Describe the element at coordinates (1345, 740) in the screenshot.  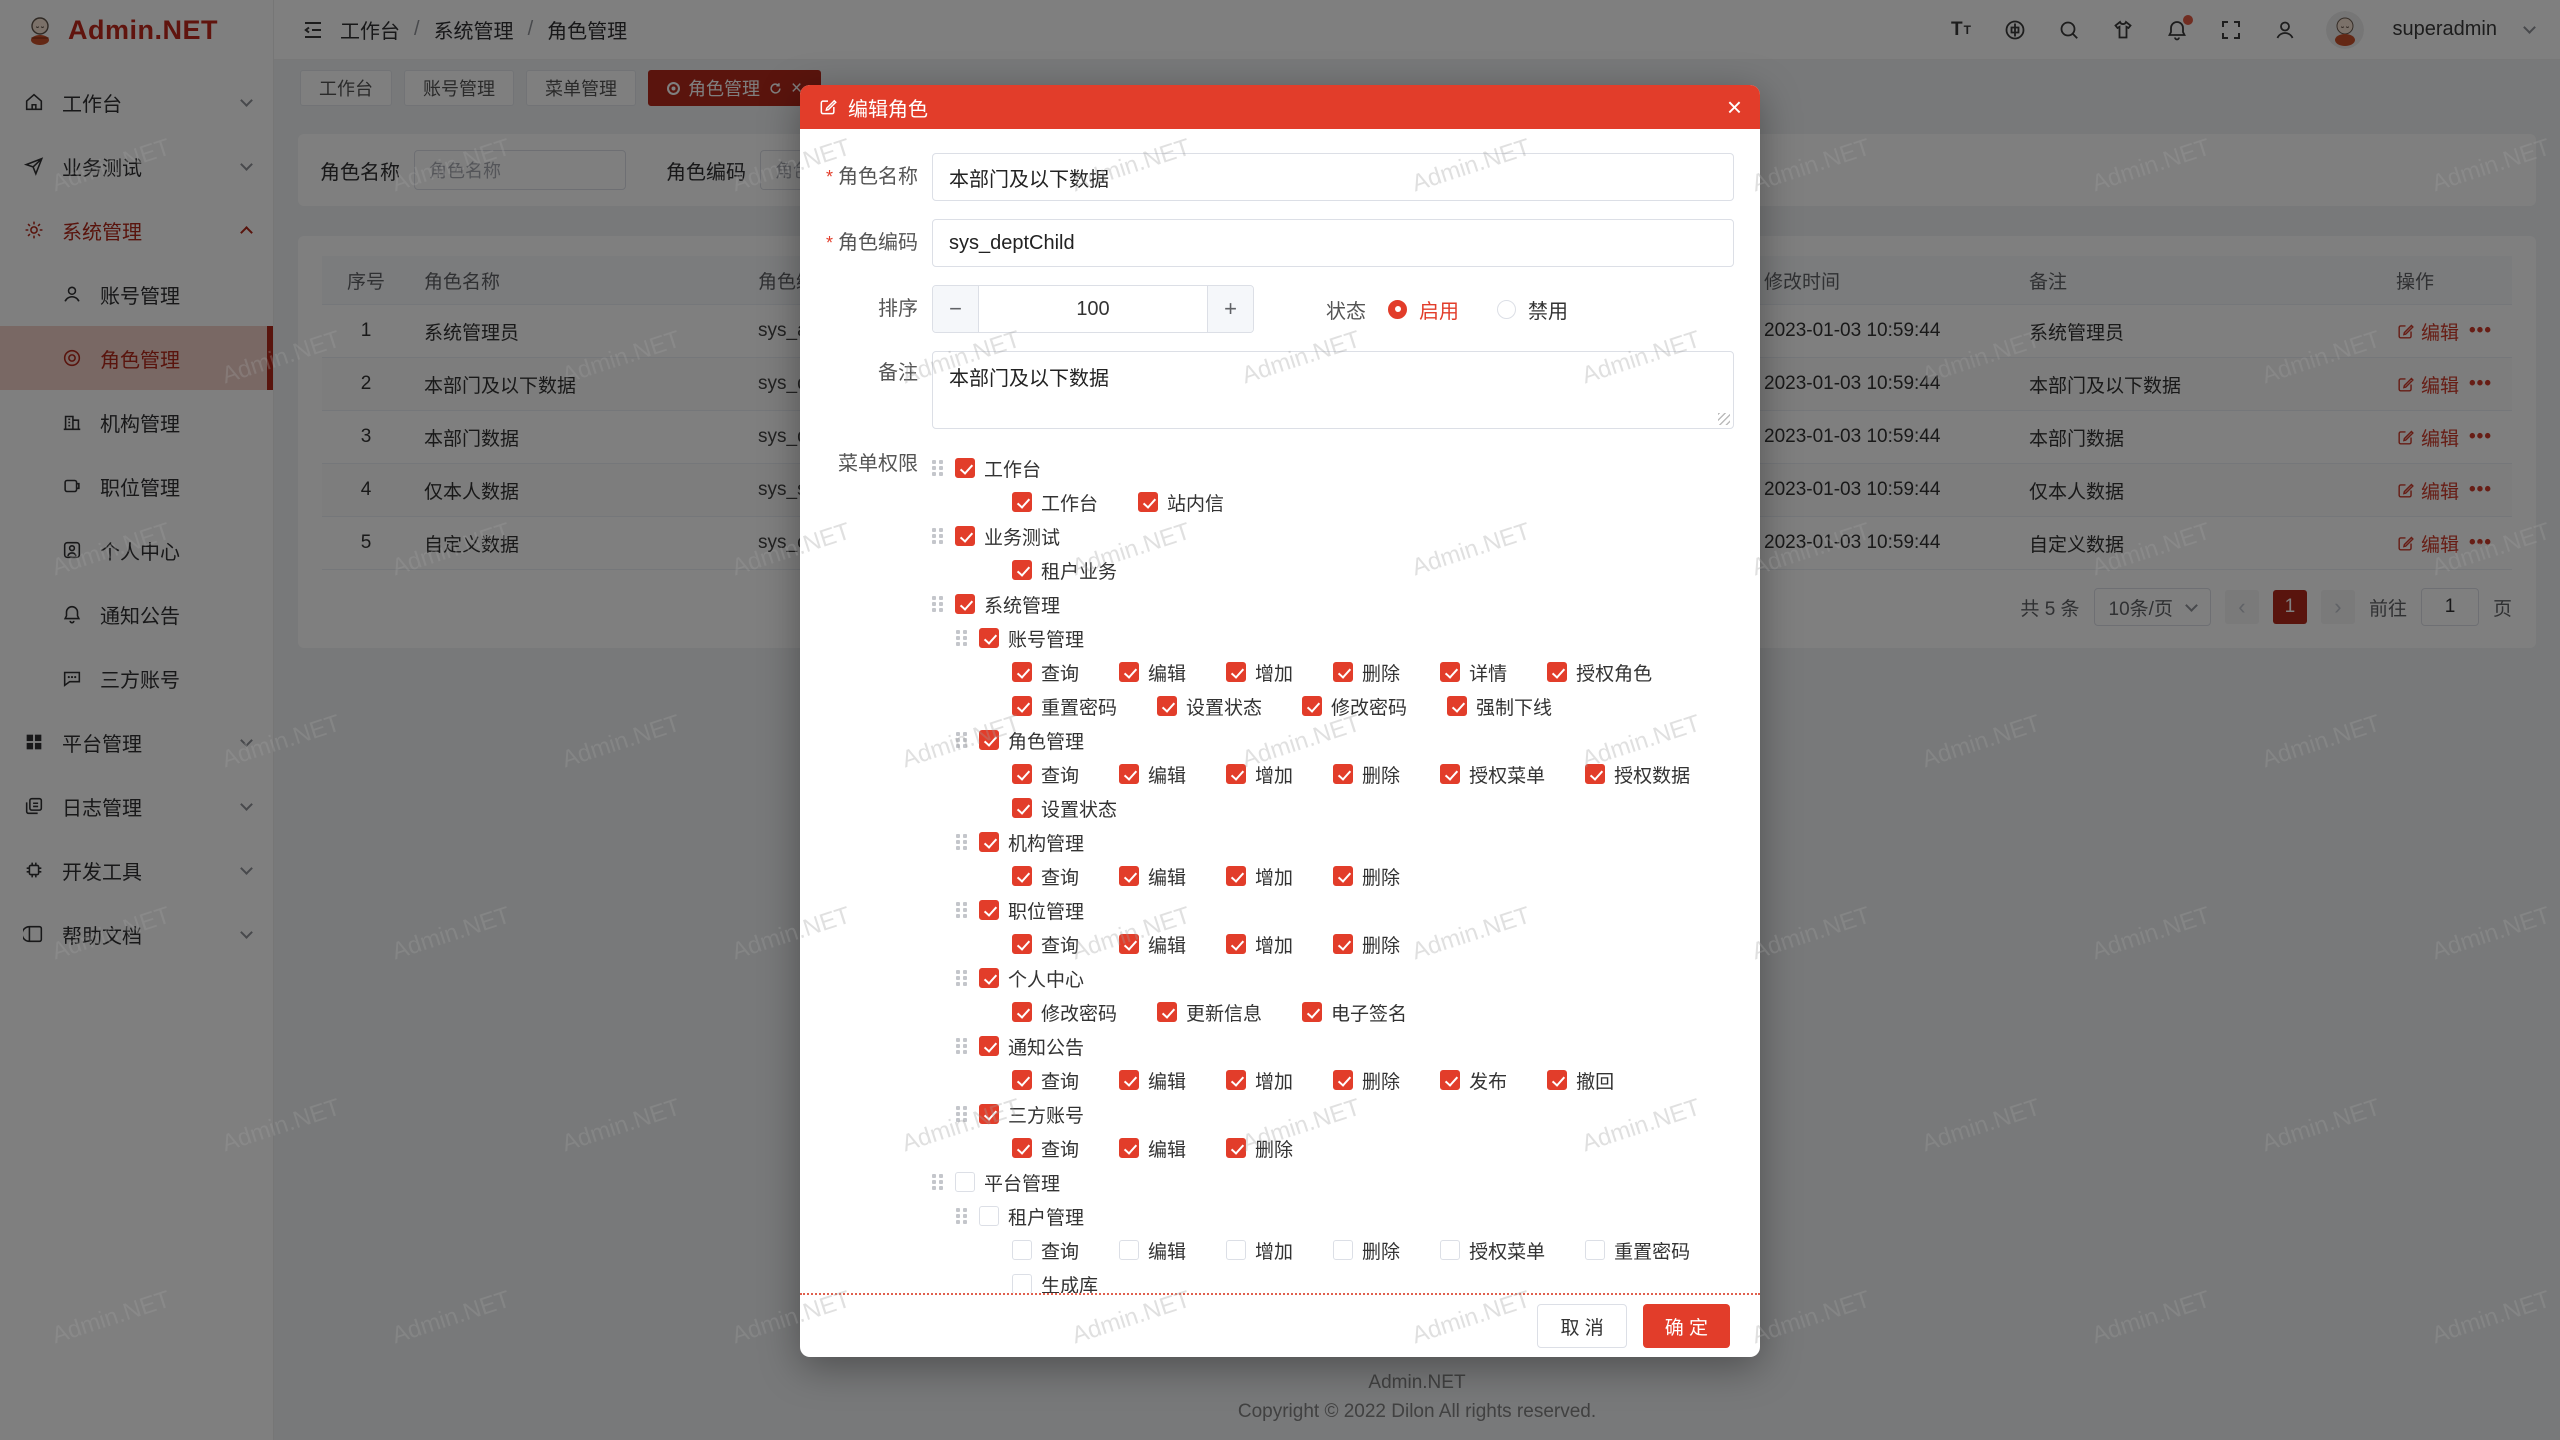
I see `tree-node-角色管理: 角色管理` at that location.